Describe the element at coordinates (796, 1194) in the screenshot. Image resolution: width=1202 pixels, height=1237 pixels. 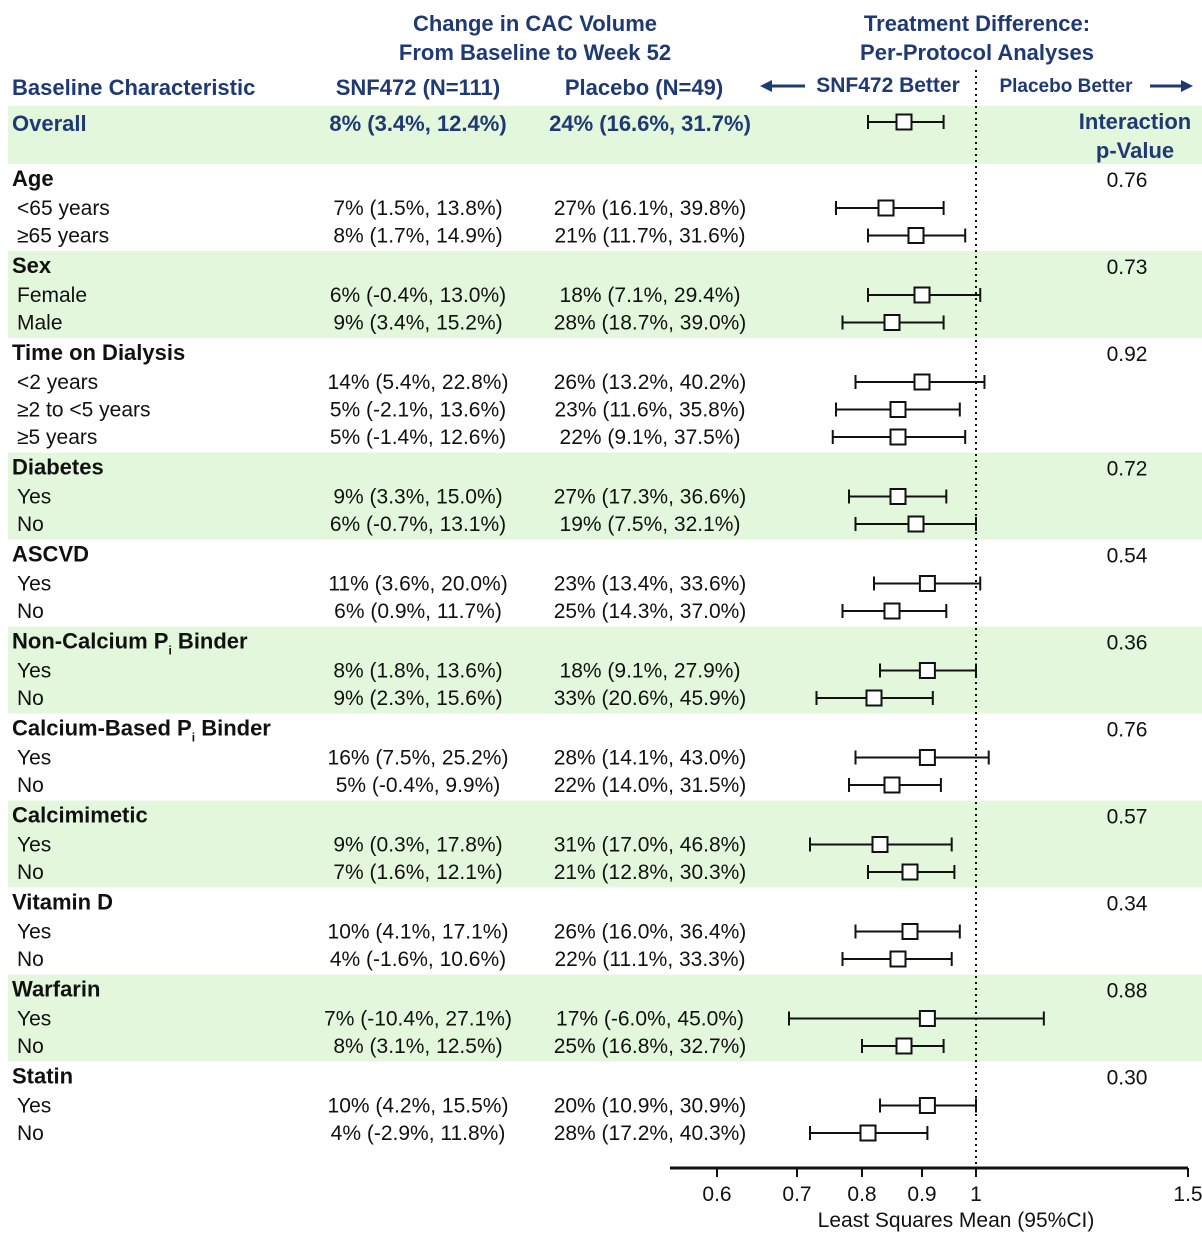
I see `x-tick-label: 0.7` at that location.